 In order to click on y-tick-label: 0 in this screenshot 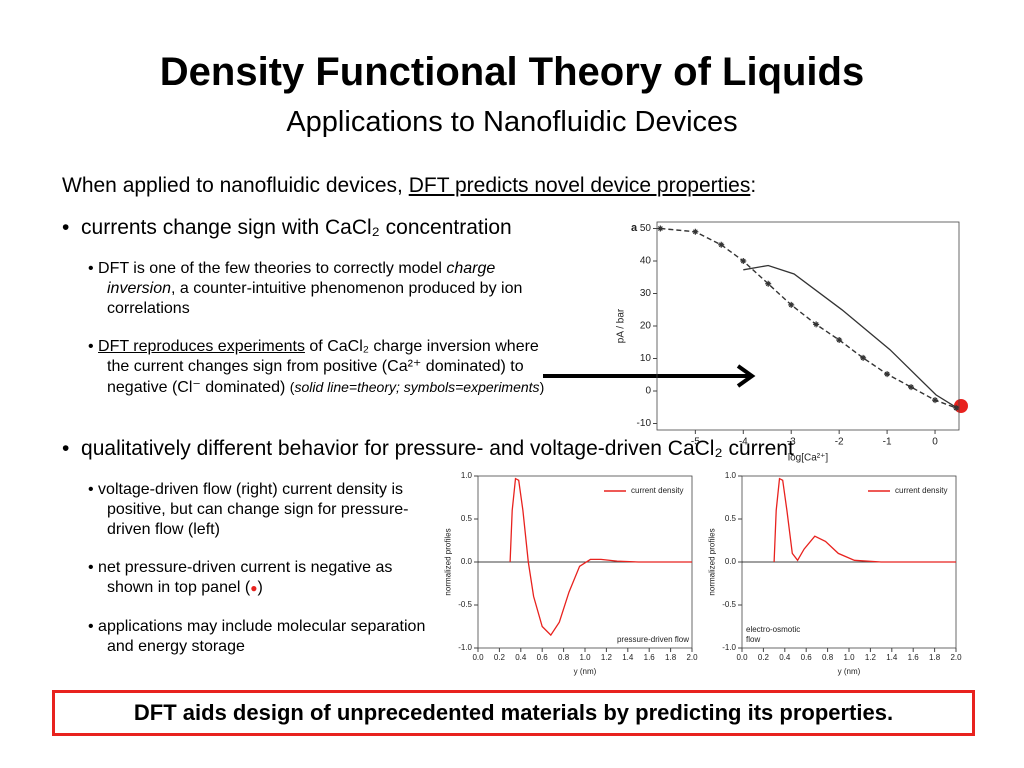, I will do `click(648, 391)`.